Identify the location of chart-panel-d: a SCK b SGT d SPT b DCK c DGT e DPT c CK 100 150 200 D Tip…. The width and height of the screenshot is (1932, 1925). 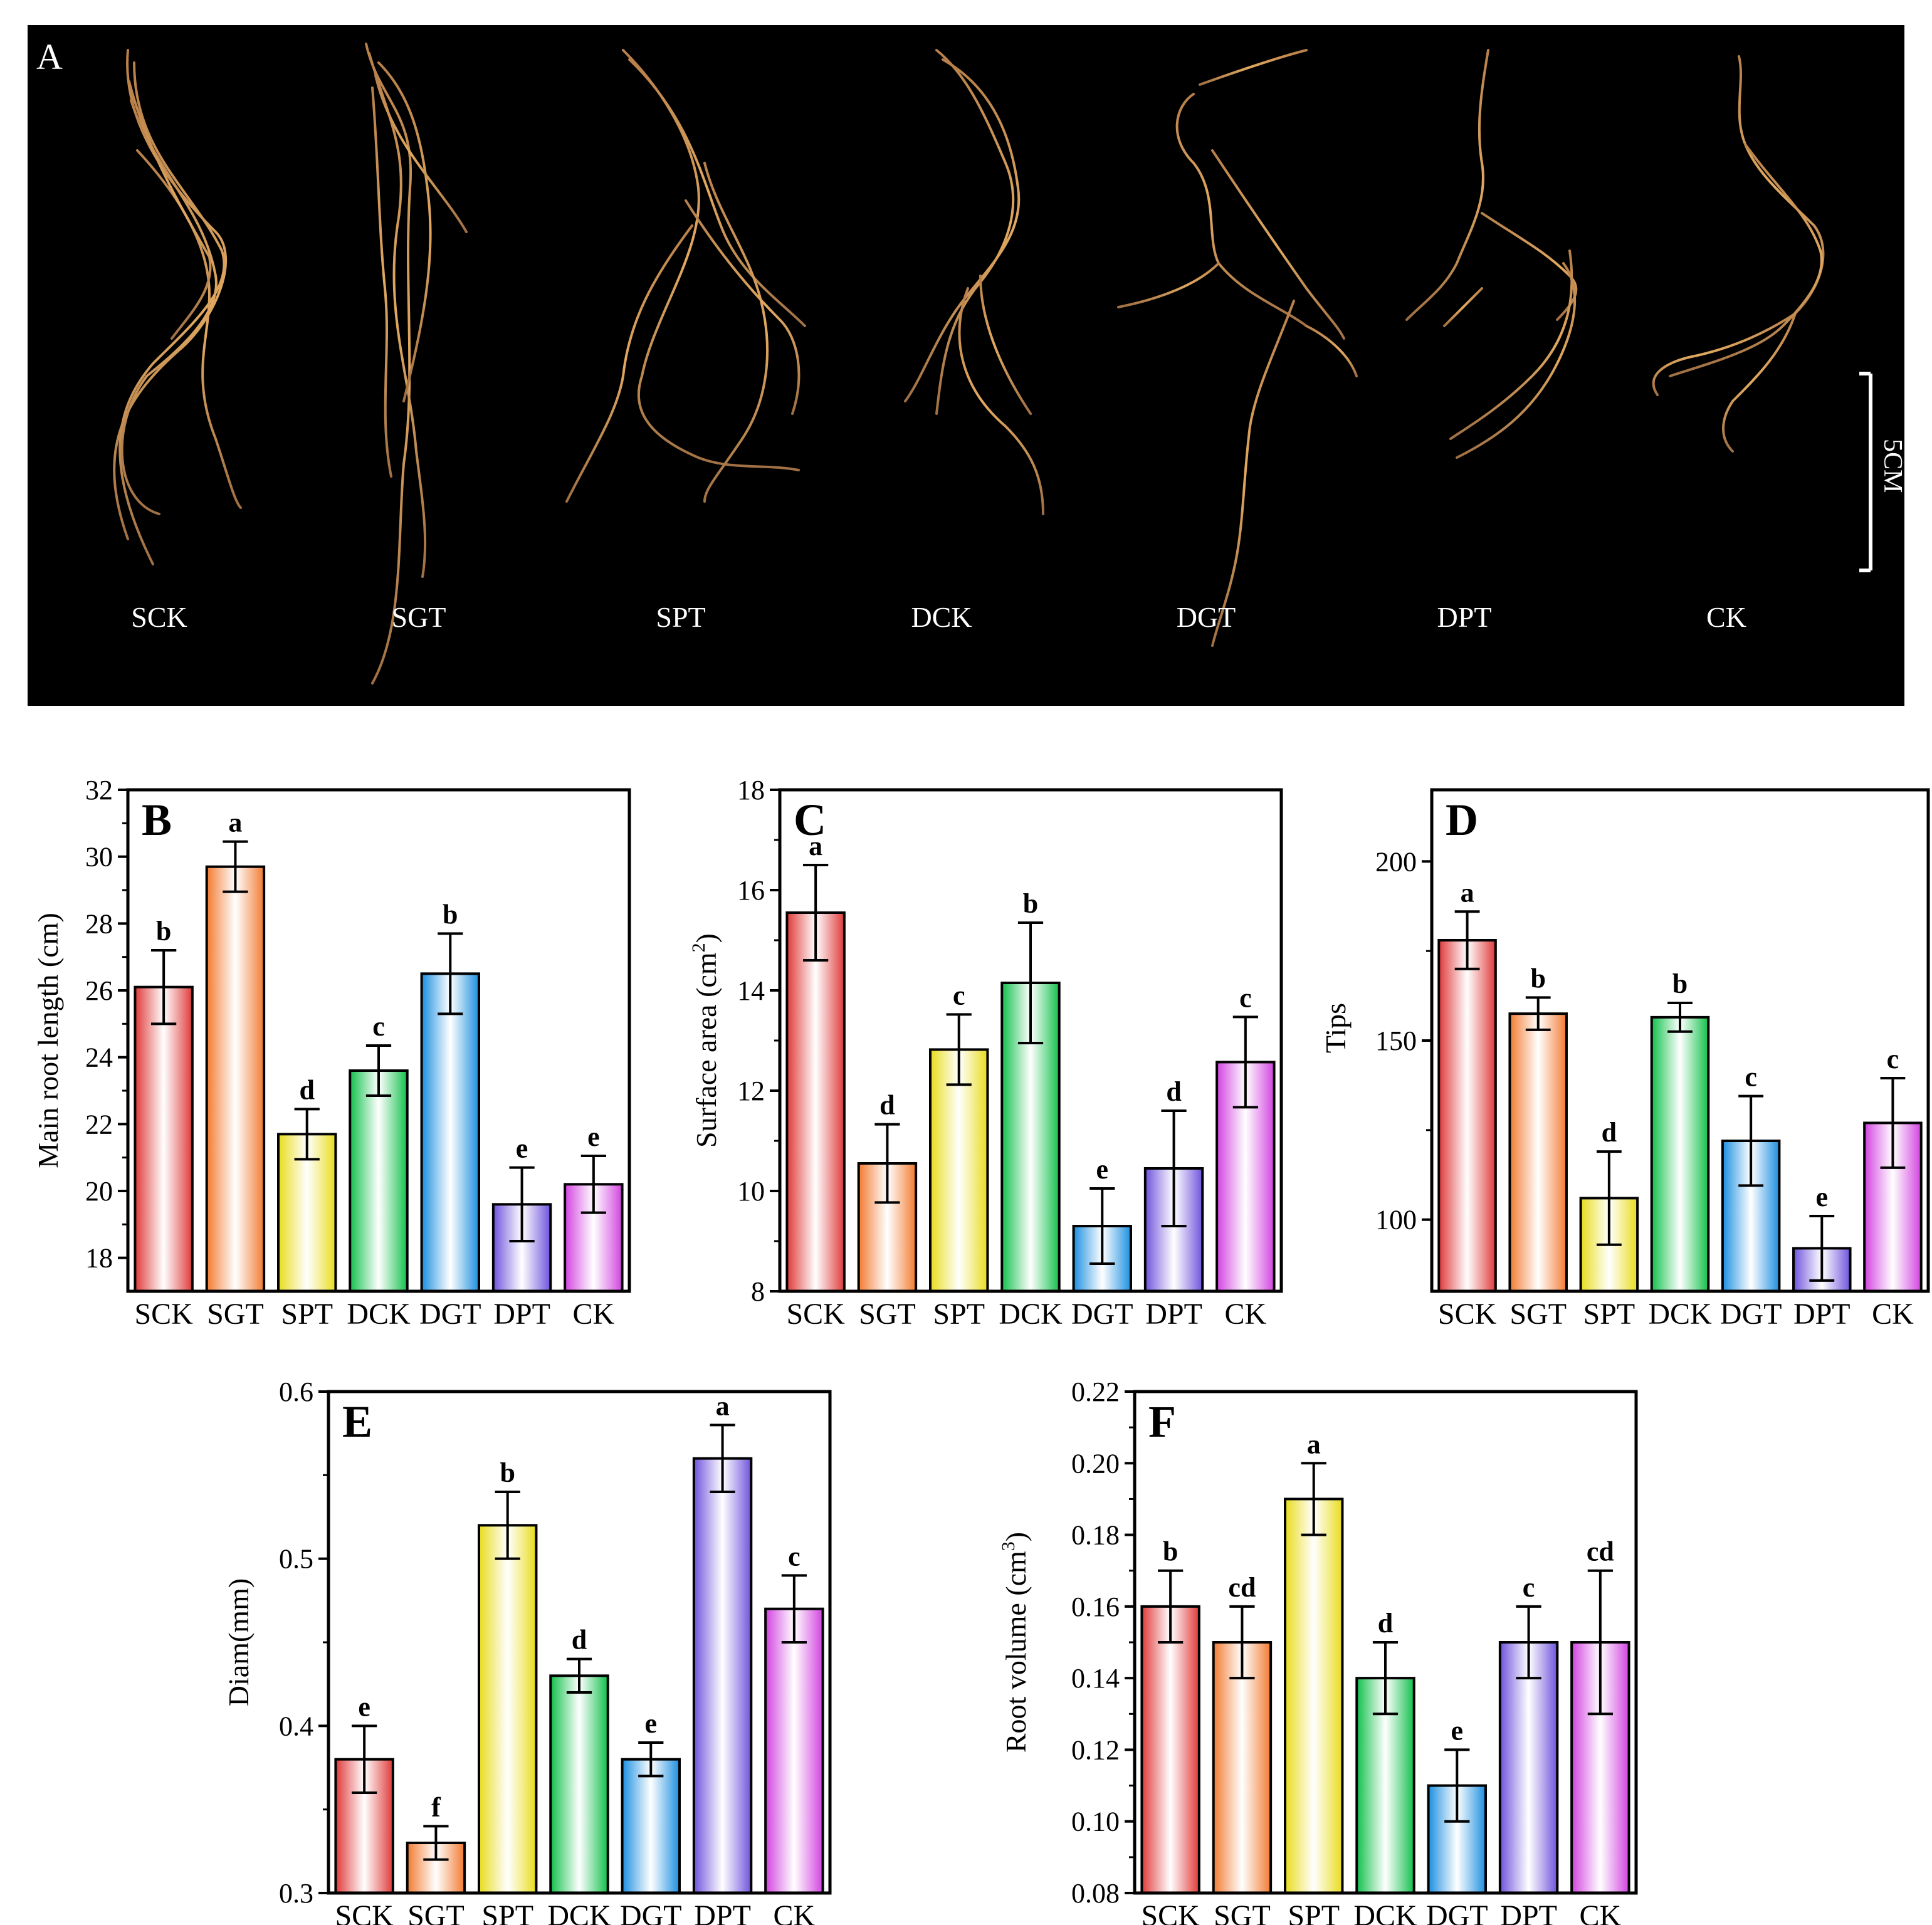
(1625, 1059).